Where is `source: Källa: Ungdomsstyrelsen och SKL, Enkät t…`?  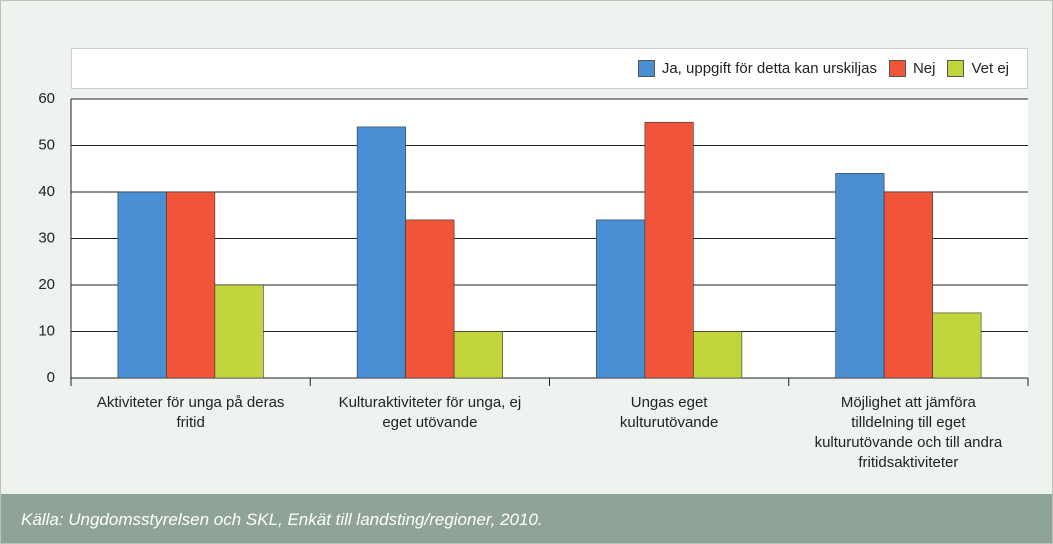
source: Källa: Ungdomsstyrelsen och SKL, Enkät t… is located at coordinates (526, 518).